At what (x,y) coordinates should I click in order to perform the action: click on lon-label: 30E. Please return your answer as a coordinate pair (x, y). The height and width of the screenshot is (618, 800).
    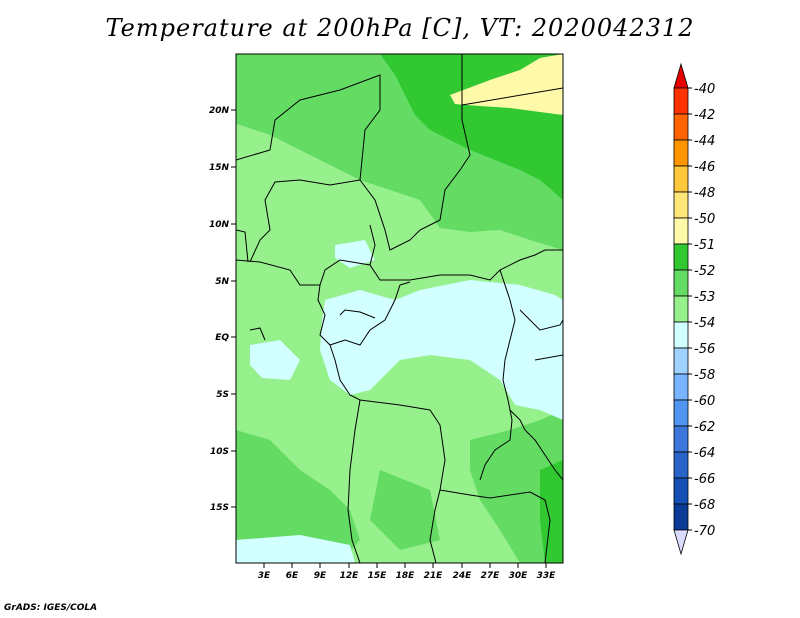
    Looking at the image, I should click on (519, 576).